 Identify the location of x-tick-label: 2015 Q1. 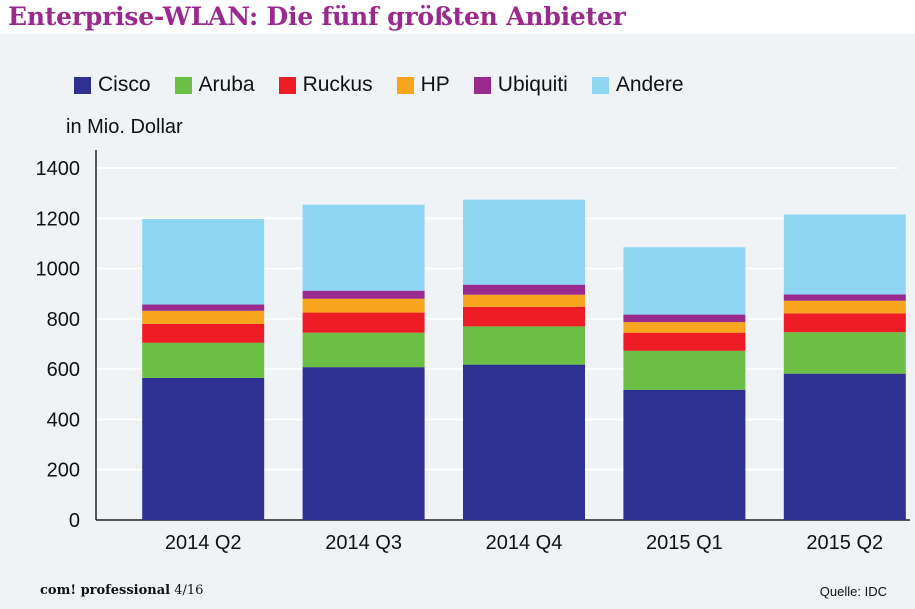
(684, 543).